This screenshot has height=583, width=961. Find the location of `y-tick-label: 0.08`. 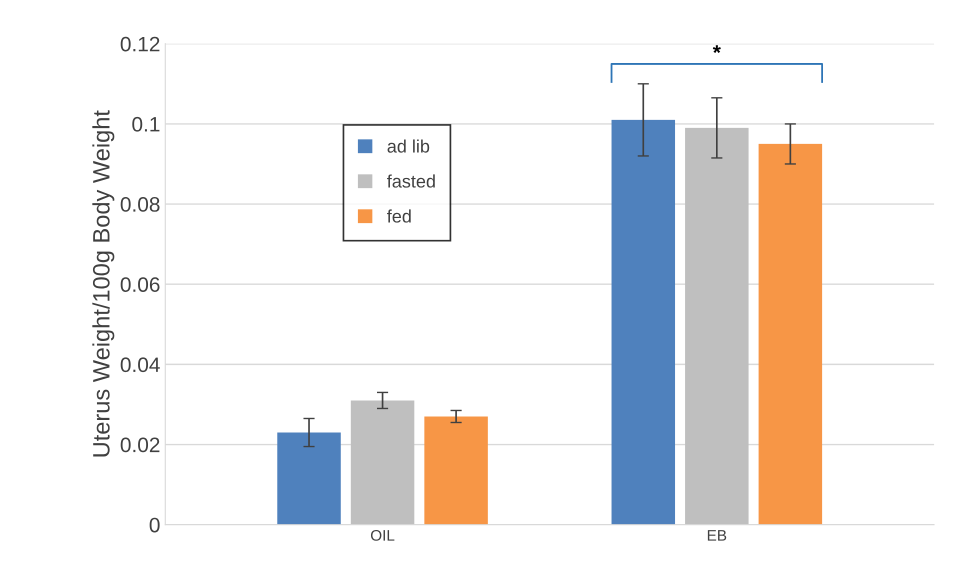

y-tick-label: 0.08 is located at coordinates (140, 204).